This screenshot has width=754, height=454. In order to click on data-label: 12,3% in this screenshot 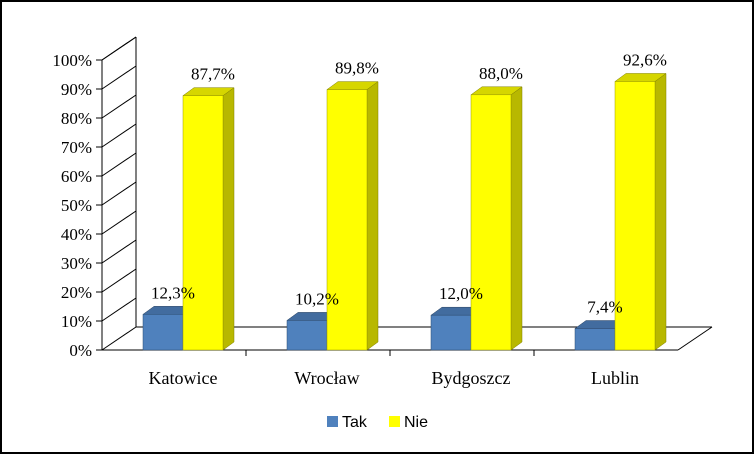, I will do `click(173, 292)`.